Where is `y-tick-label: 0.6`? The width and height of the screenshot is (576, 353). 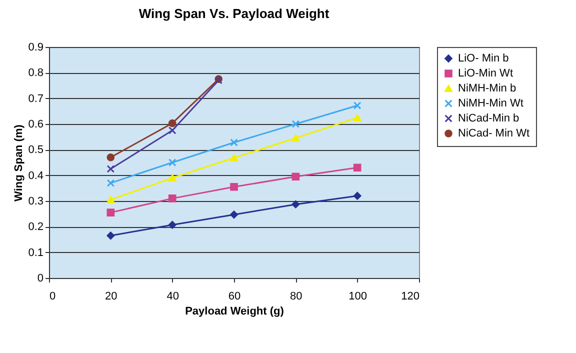 y-tick-label: 0.6 is located at coordinates (36, 124).